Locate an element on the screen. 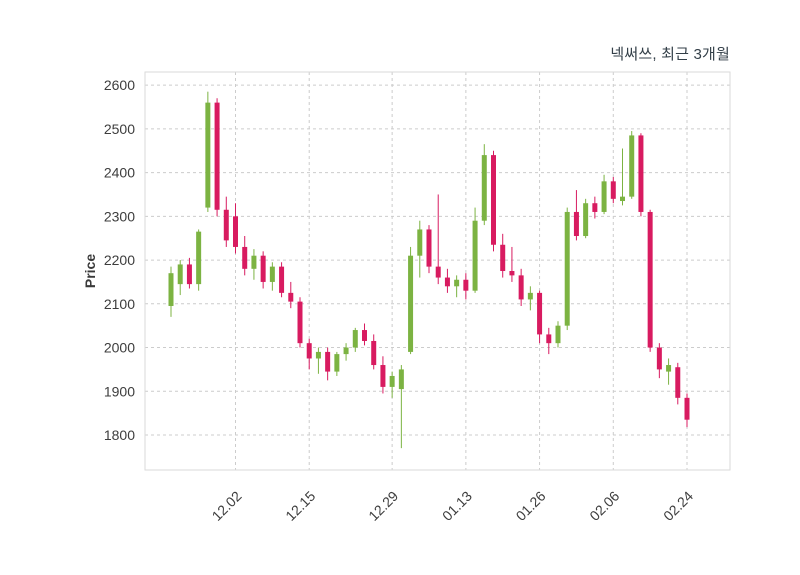  x-tick-label: 12.29 is located at coordinates (383, 506).